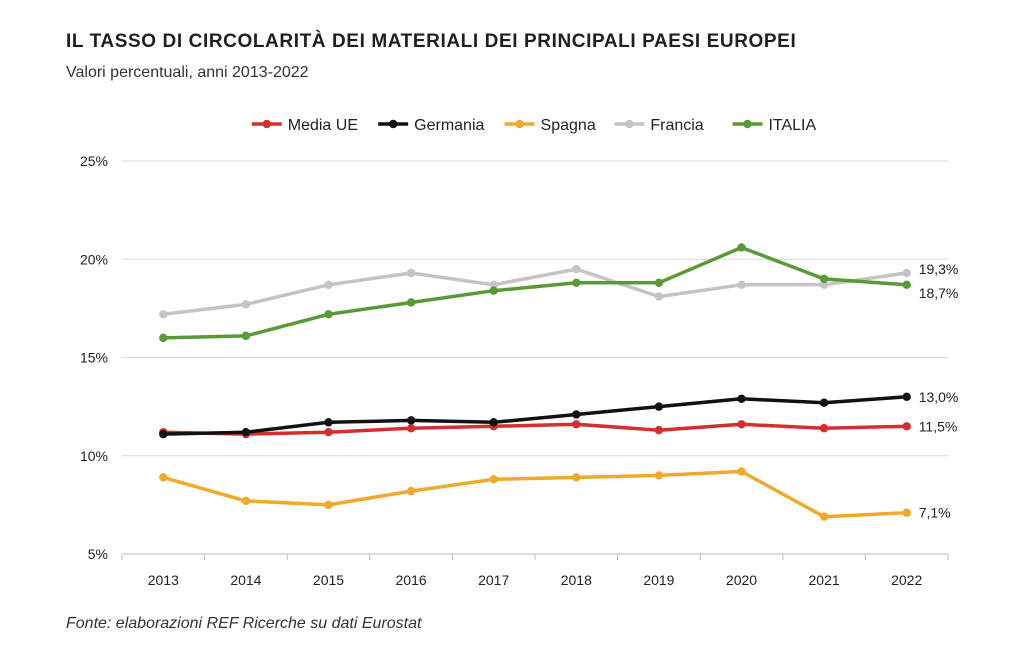  What do you see at coordinates (493, 580) in the screenshot?
I see `x-tick-label: 2017` at bounding box center [493, 580].